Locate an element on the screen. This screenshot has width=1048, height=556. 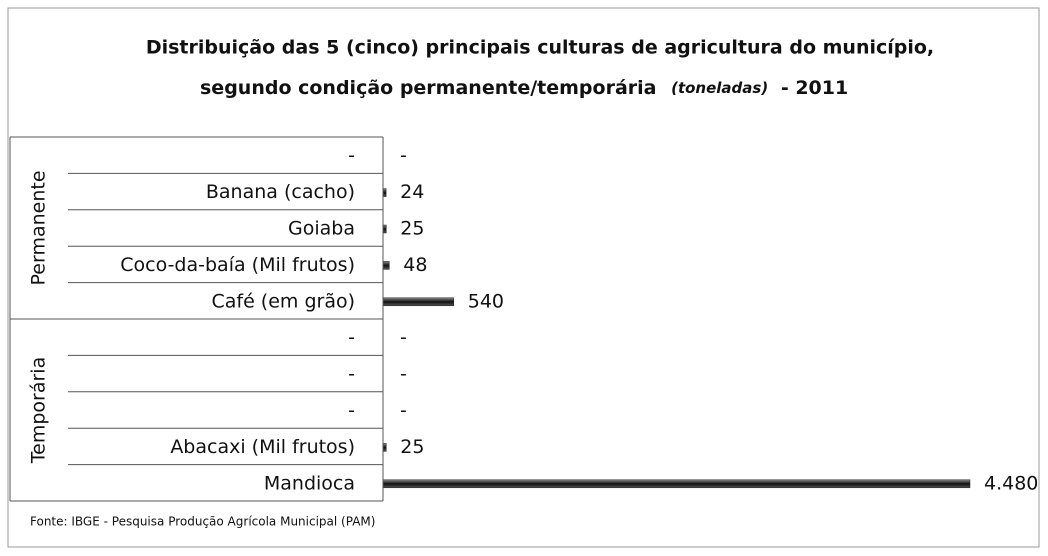
group-label: Temporária is located at coordinates (39, 410).